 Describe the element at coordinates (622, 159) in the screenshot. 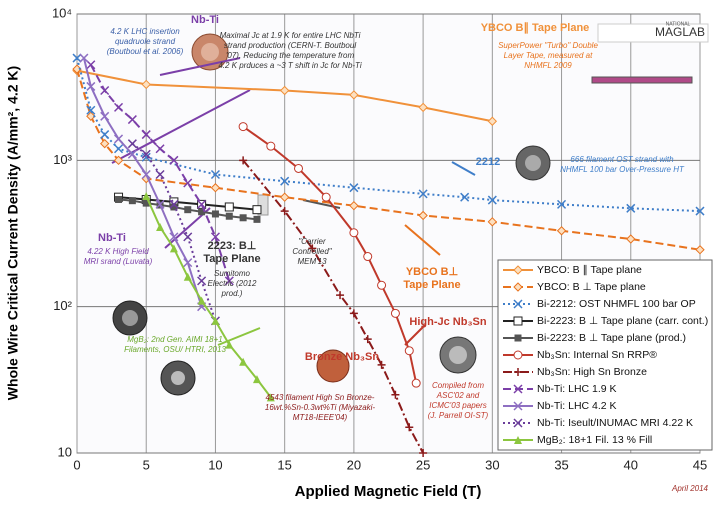

I see `annotation: 666 filament OST strand with` at that location.